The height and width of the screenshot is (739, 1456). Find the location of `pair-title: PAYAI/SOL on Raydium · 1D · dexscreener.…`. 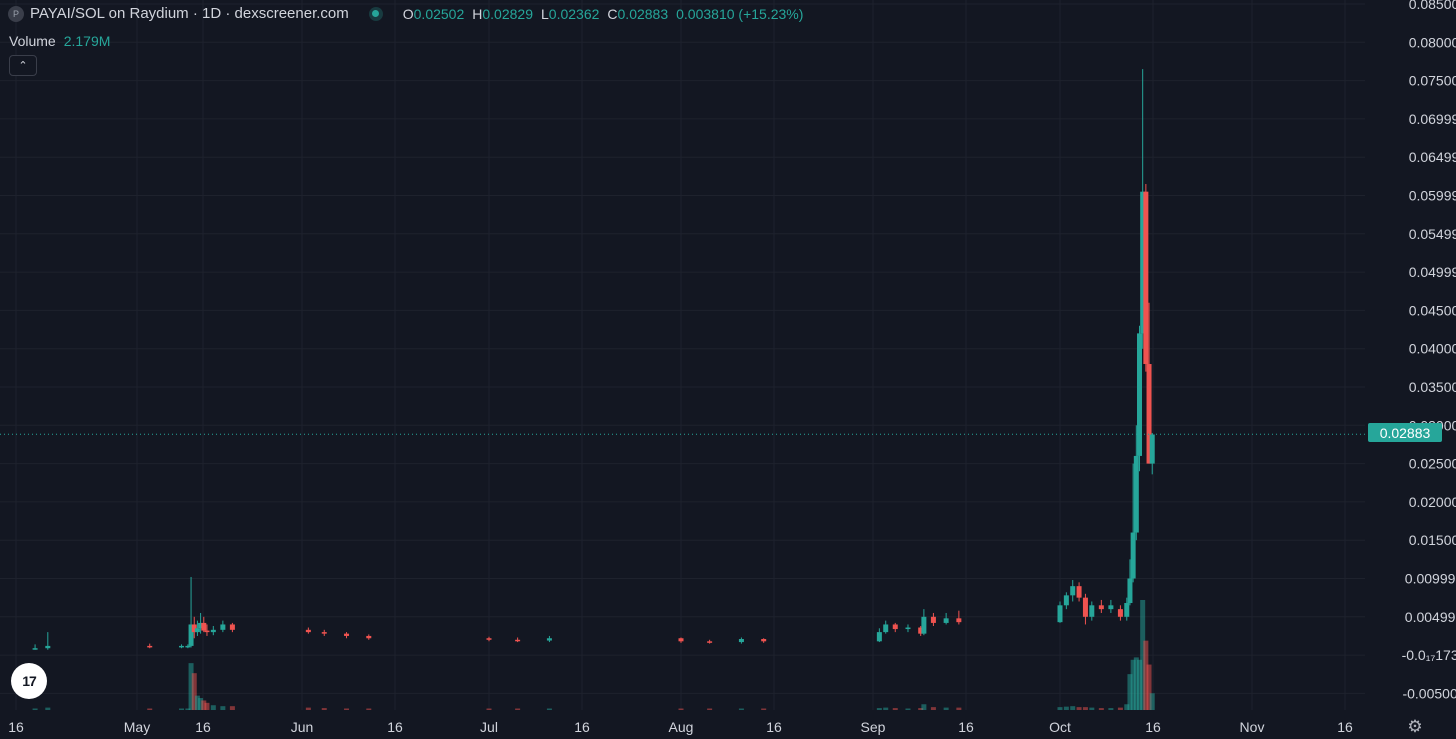

pair-title: PAYAI/SOL on Raydium · 1D · dexscreener.… is located at coordinates (189, 13).